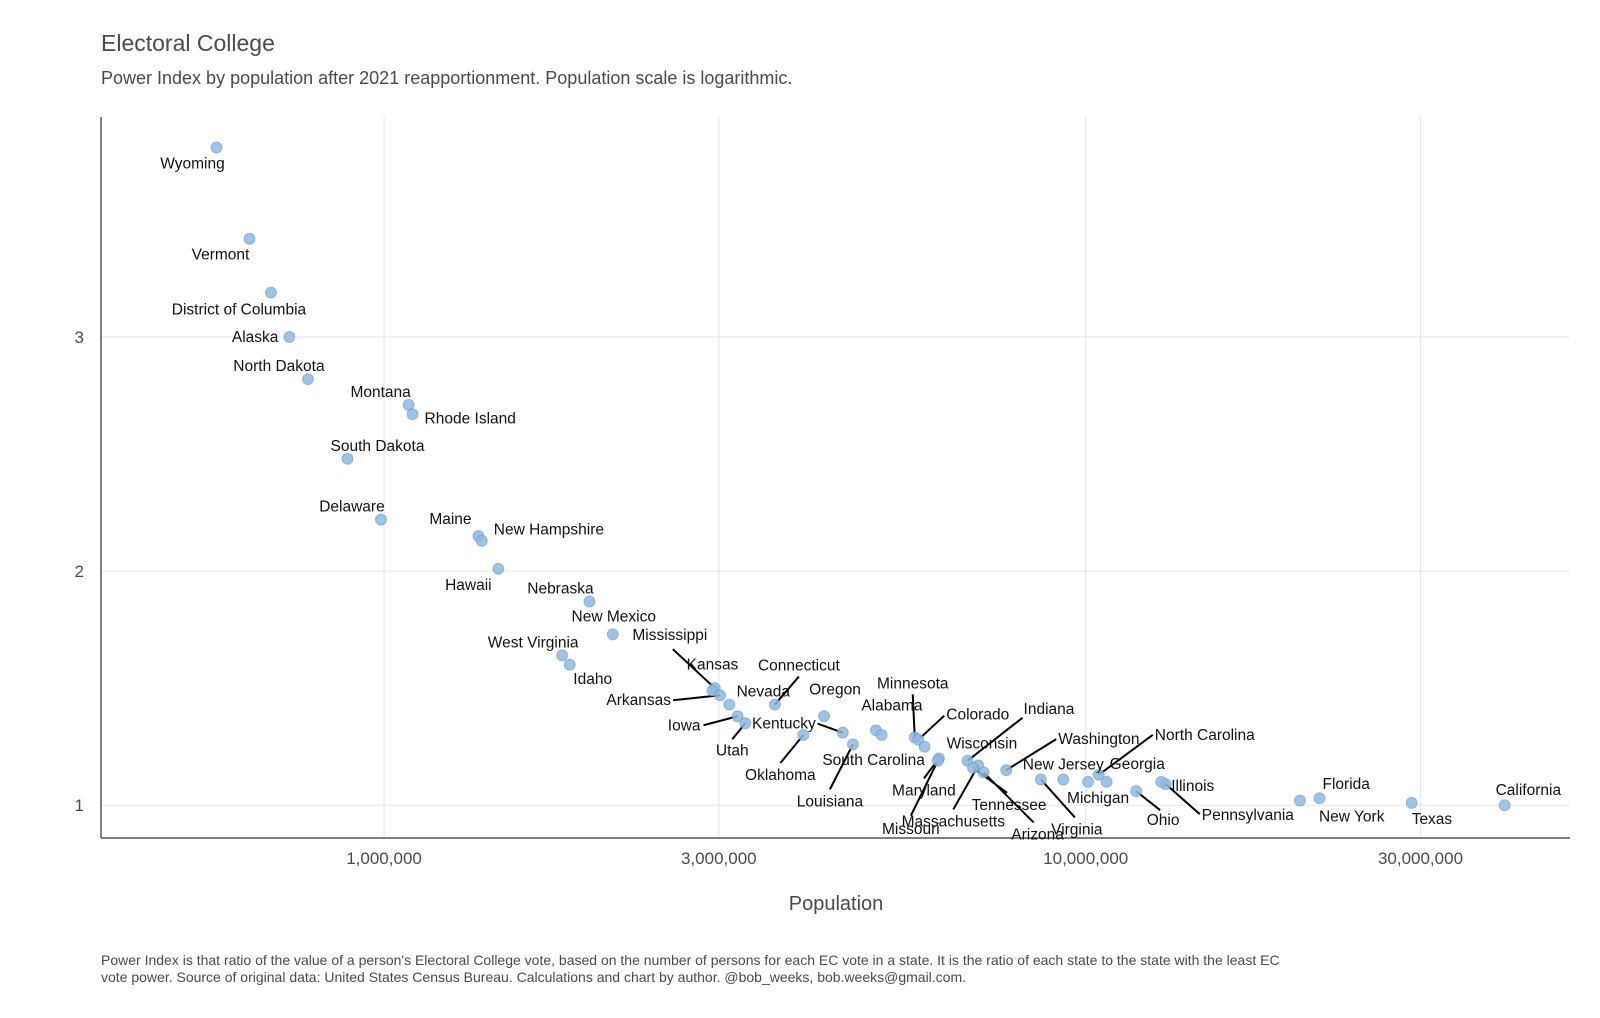 The image size is (1600, 1018). What do you see at coordinates (1058, 798) in the screenshot?
I see `leader-virginia` at bounding box center [1058, 798].